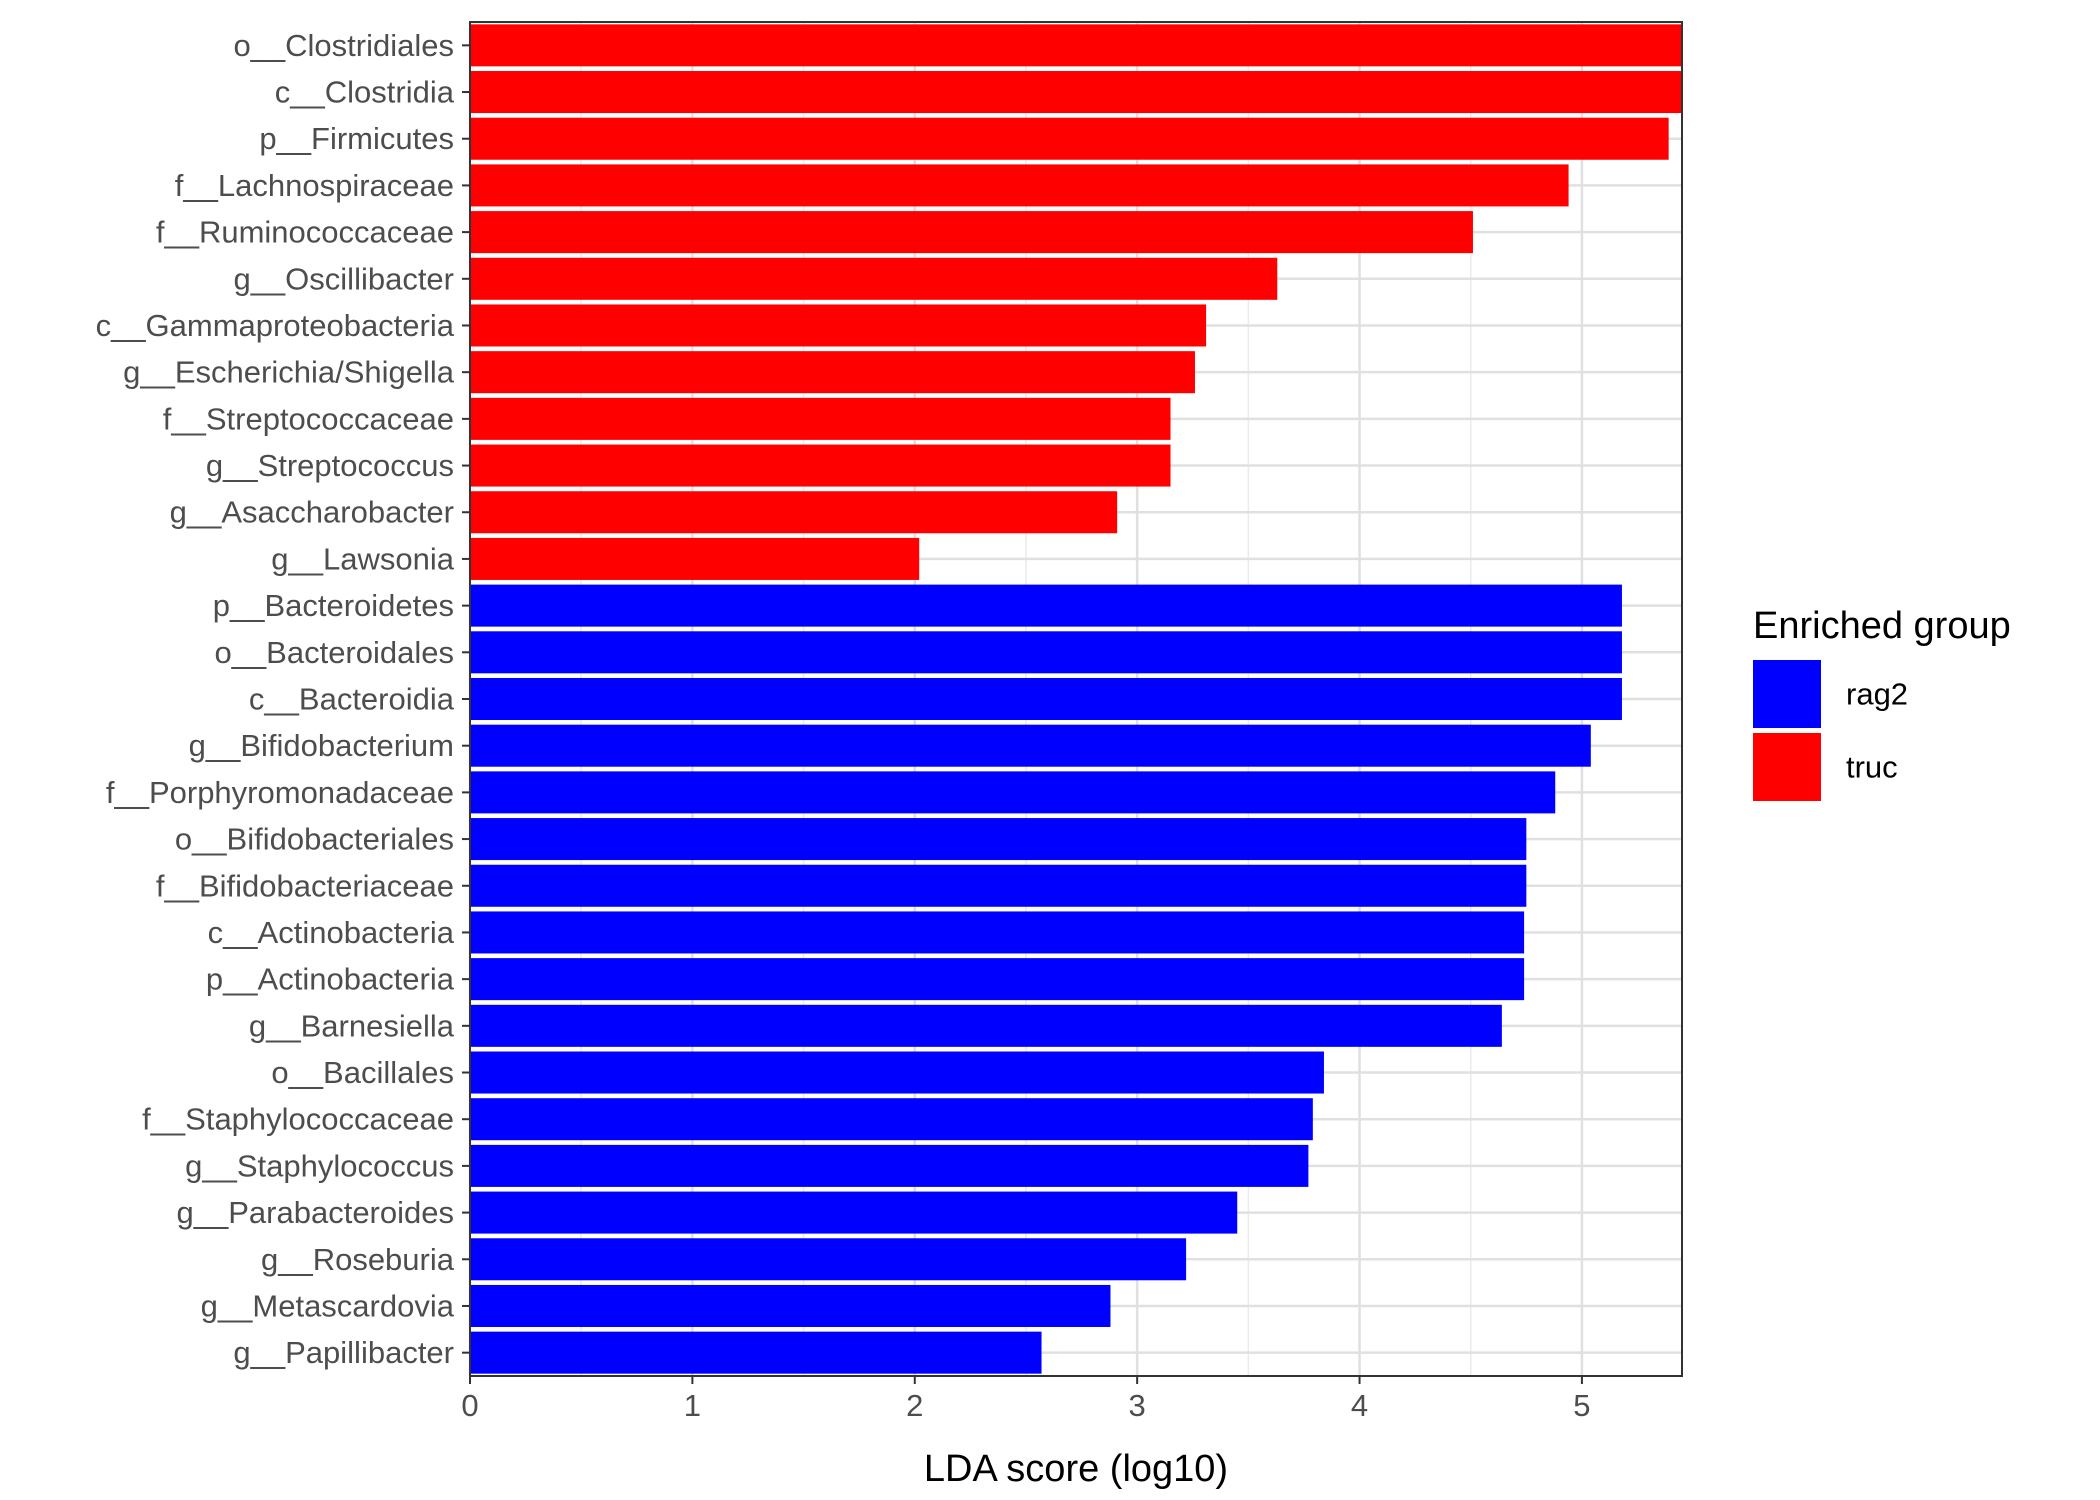 This screenshot has height=1500, width=2100. Describe the element at coordinates (305, 885) in the screenshot. I see `y-tick-label: f__Bifidobacteriaceae` at that location.